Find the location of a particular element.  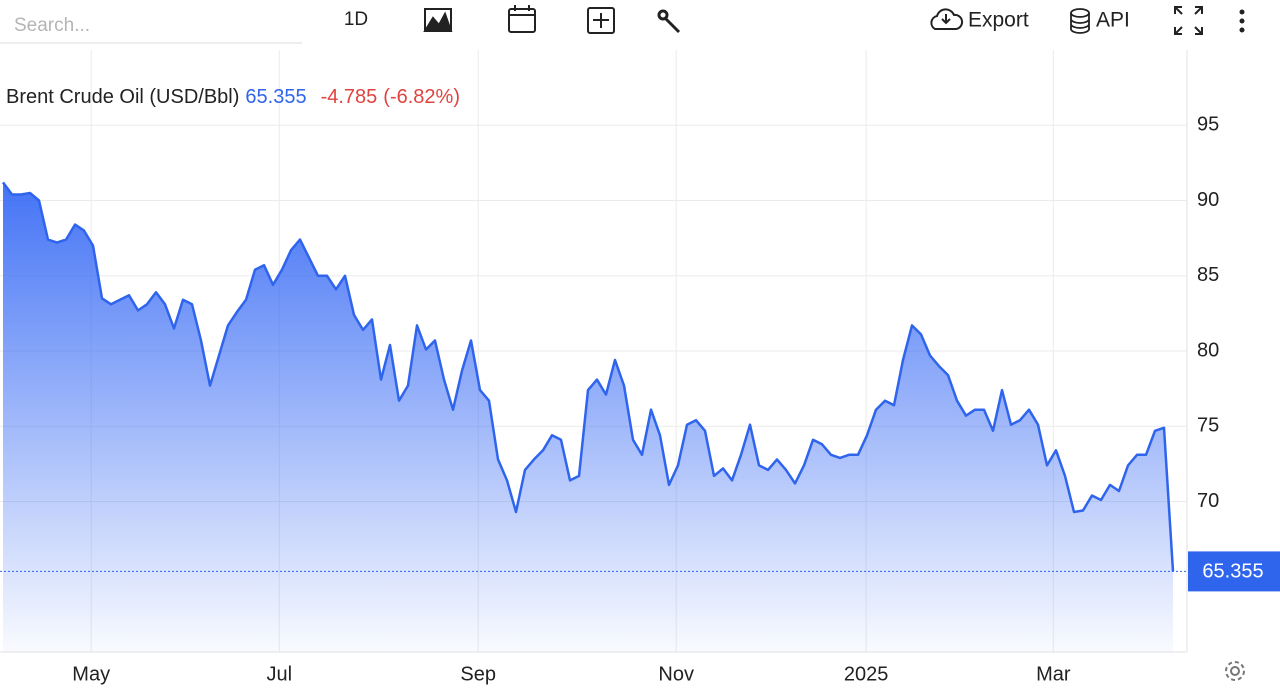

api-button: API is located at coordinates (1100, 21).